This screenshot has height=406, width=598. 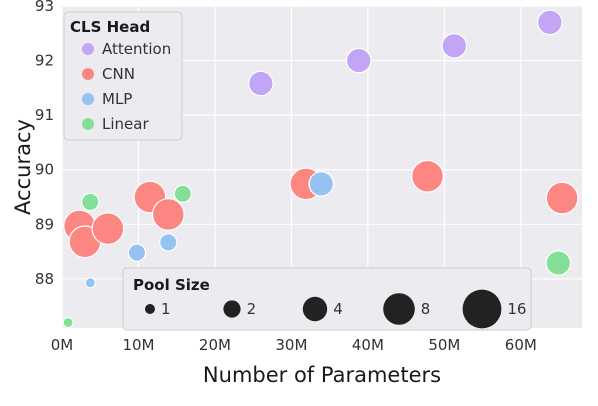 I want to click on pool-size-label-1: 1, so click(x=166, y=309).